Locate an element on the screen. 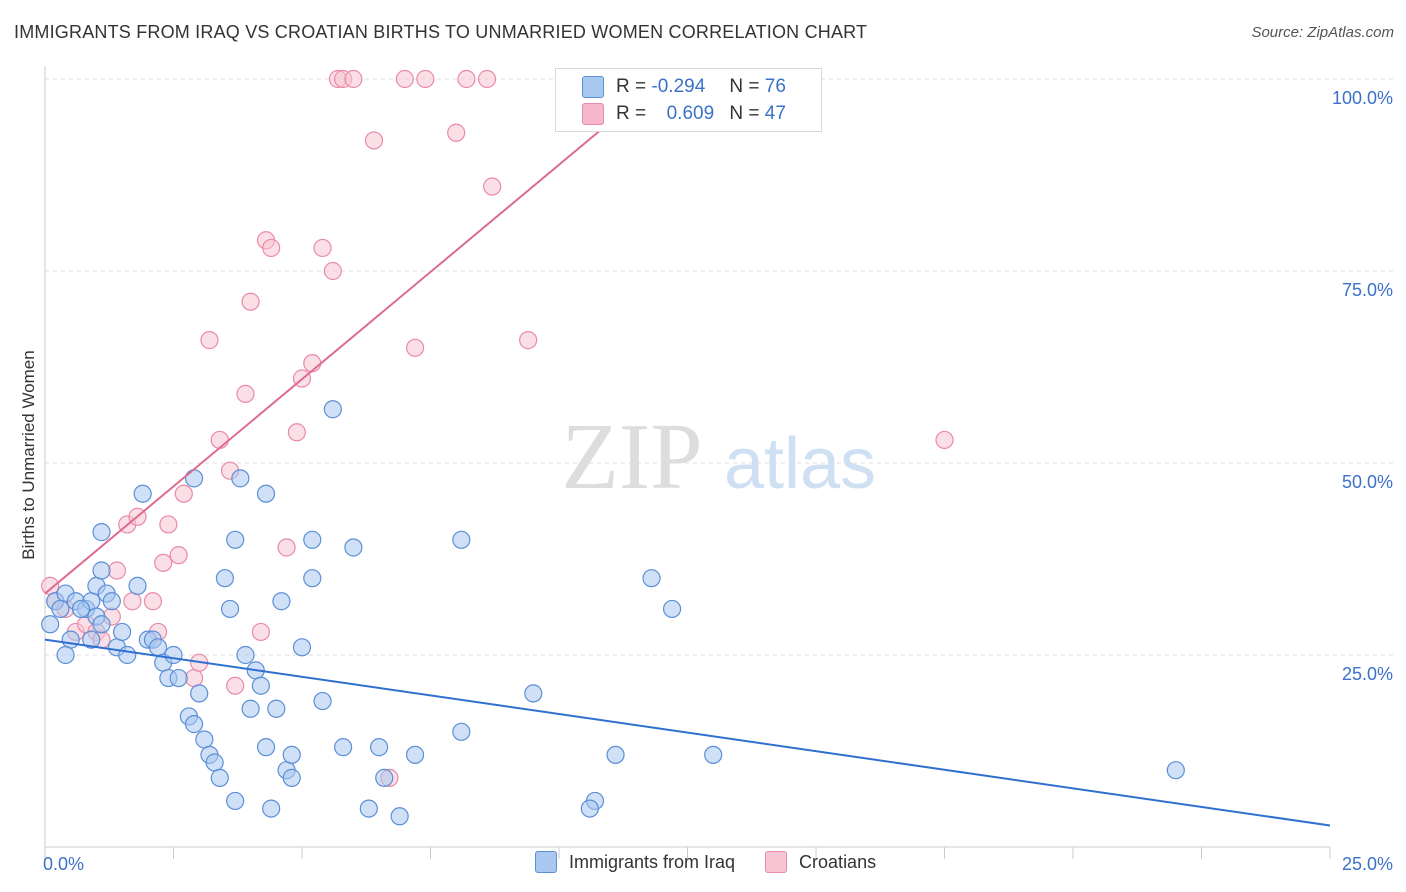 This screenshot has width=1406, height=892. legend-label-croatians: Croatians is located at coordinates (838, 861).